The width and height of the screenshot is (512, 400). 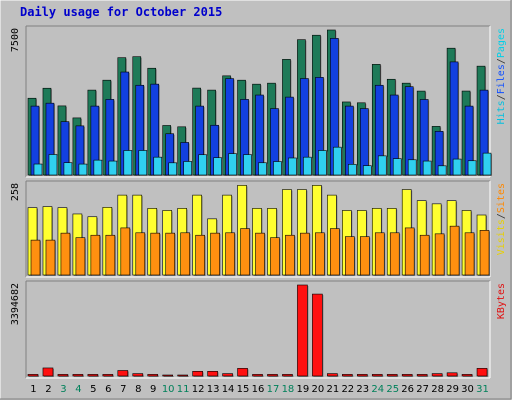 What do you see at coordinates (15, 192) in the screenshot?
I see `panel-visits-ymax-label: 258` at bounding box center [15, 192].